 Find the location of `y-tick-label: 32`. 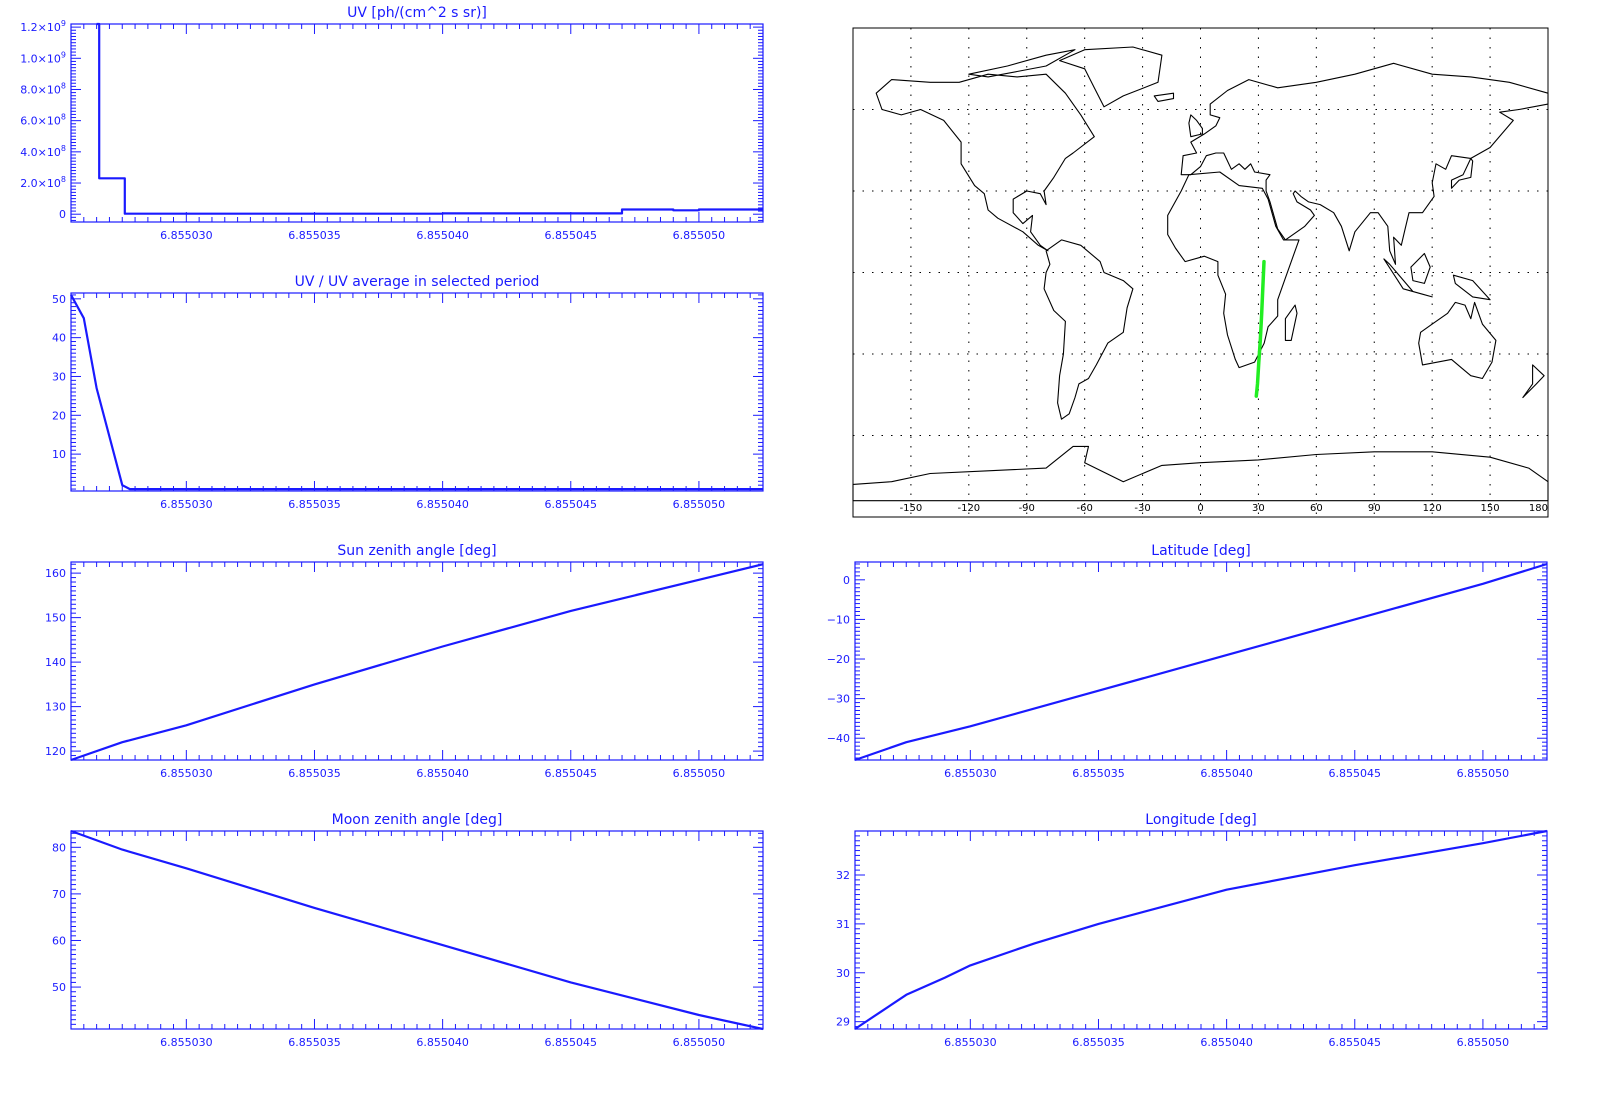

y-tick-label: 32 is located at coordinates (843, 875).